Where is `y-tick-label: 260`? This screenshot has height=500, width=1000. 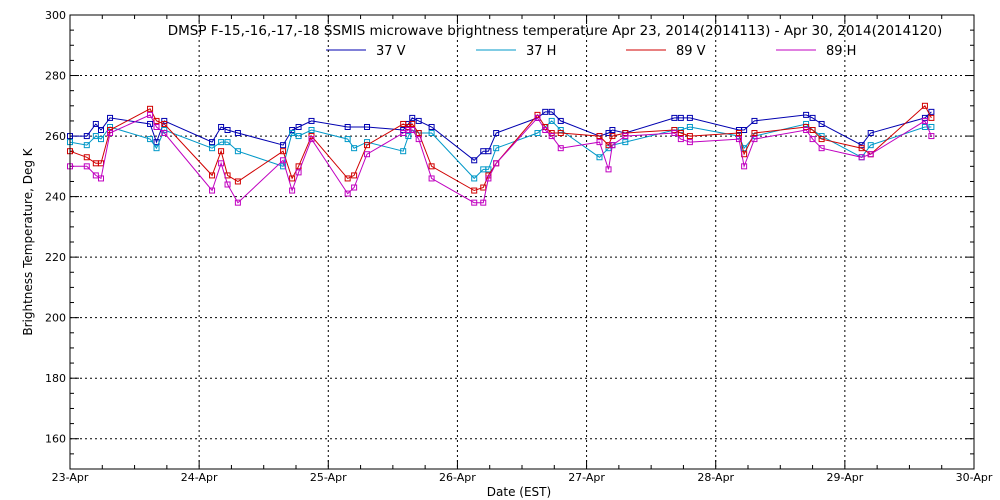 y-tick-label: 260 is located at coordinates (55, 136).